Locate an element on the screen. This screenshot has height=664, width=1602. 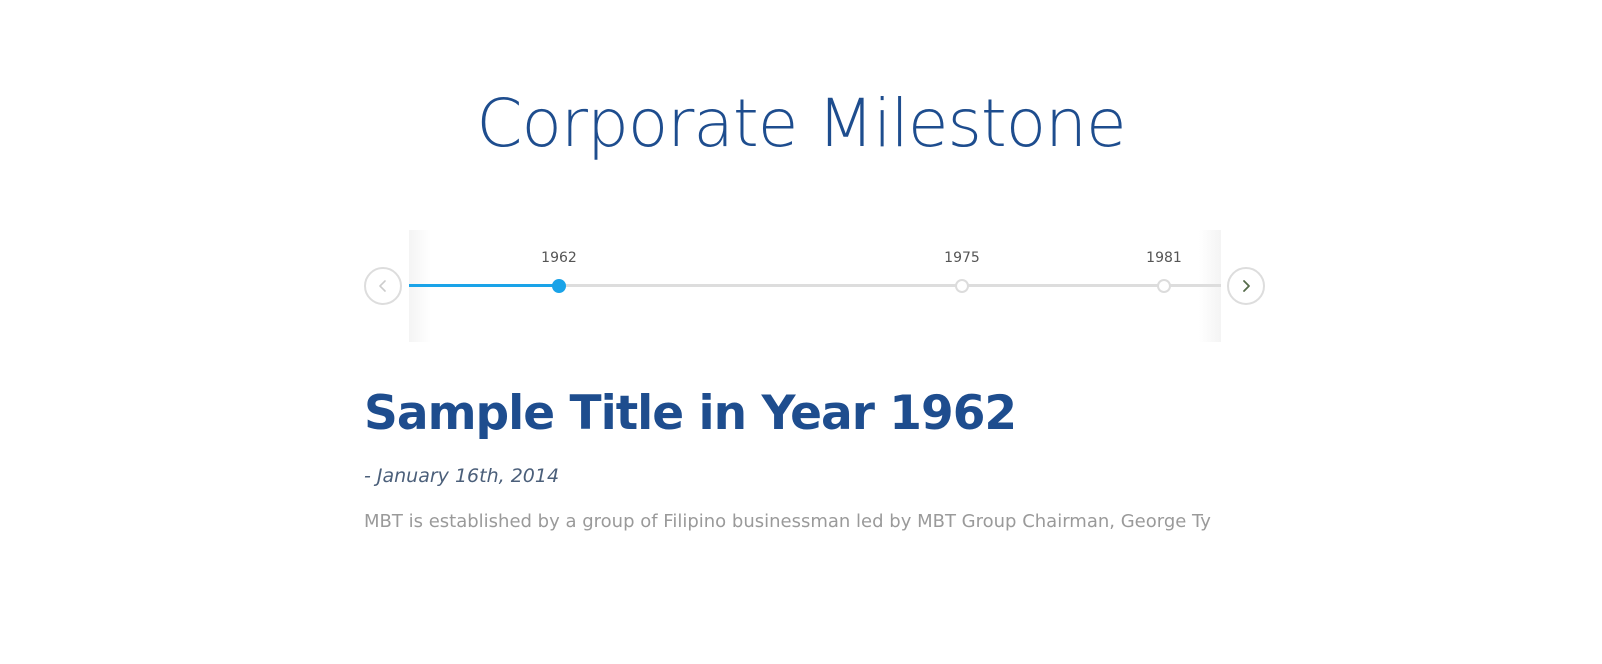
timeline-prev-button is located at coordinates (383, 286).